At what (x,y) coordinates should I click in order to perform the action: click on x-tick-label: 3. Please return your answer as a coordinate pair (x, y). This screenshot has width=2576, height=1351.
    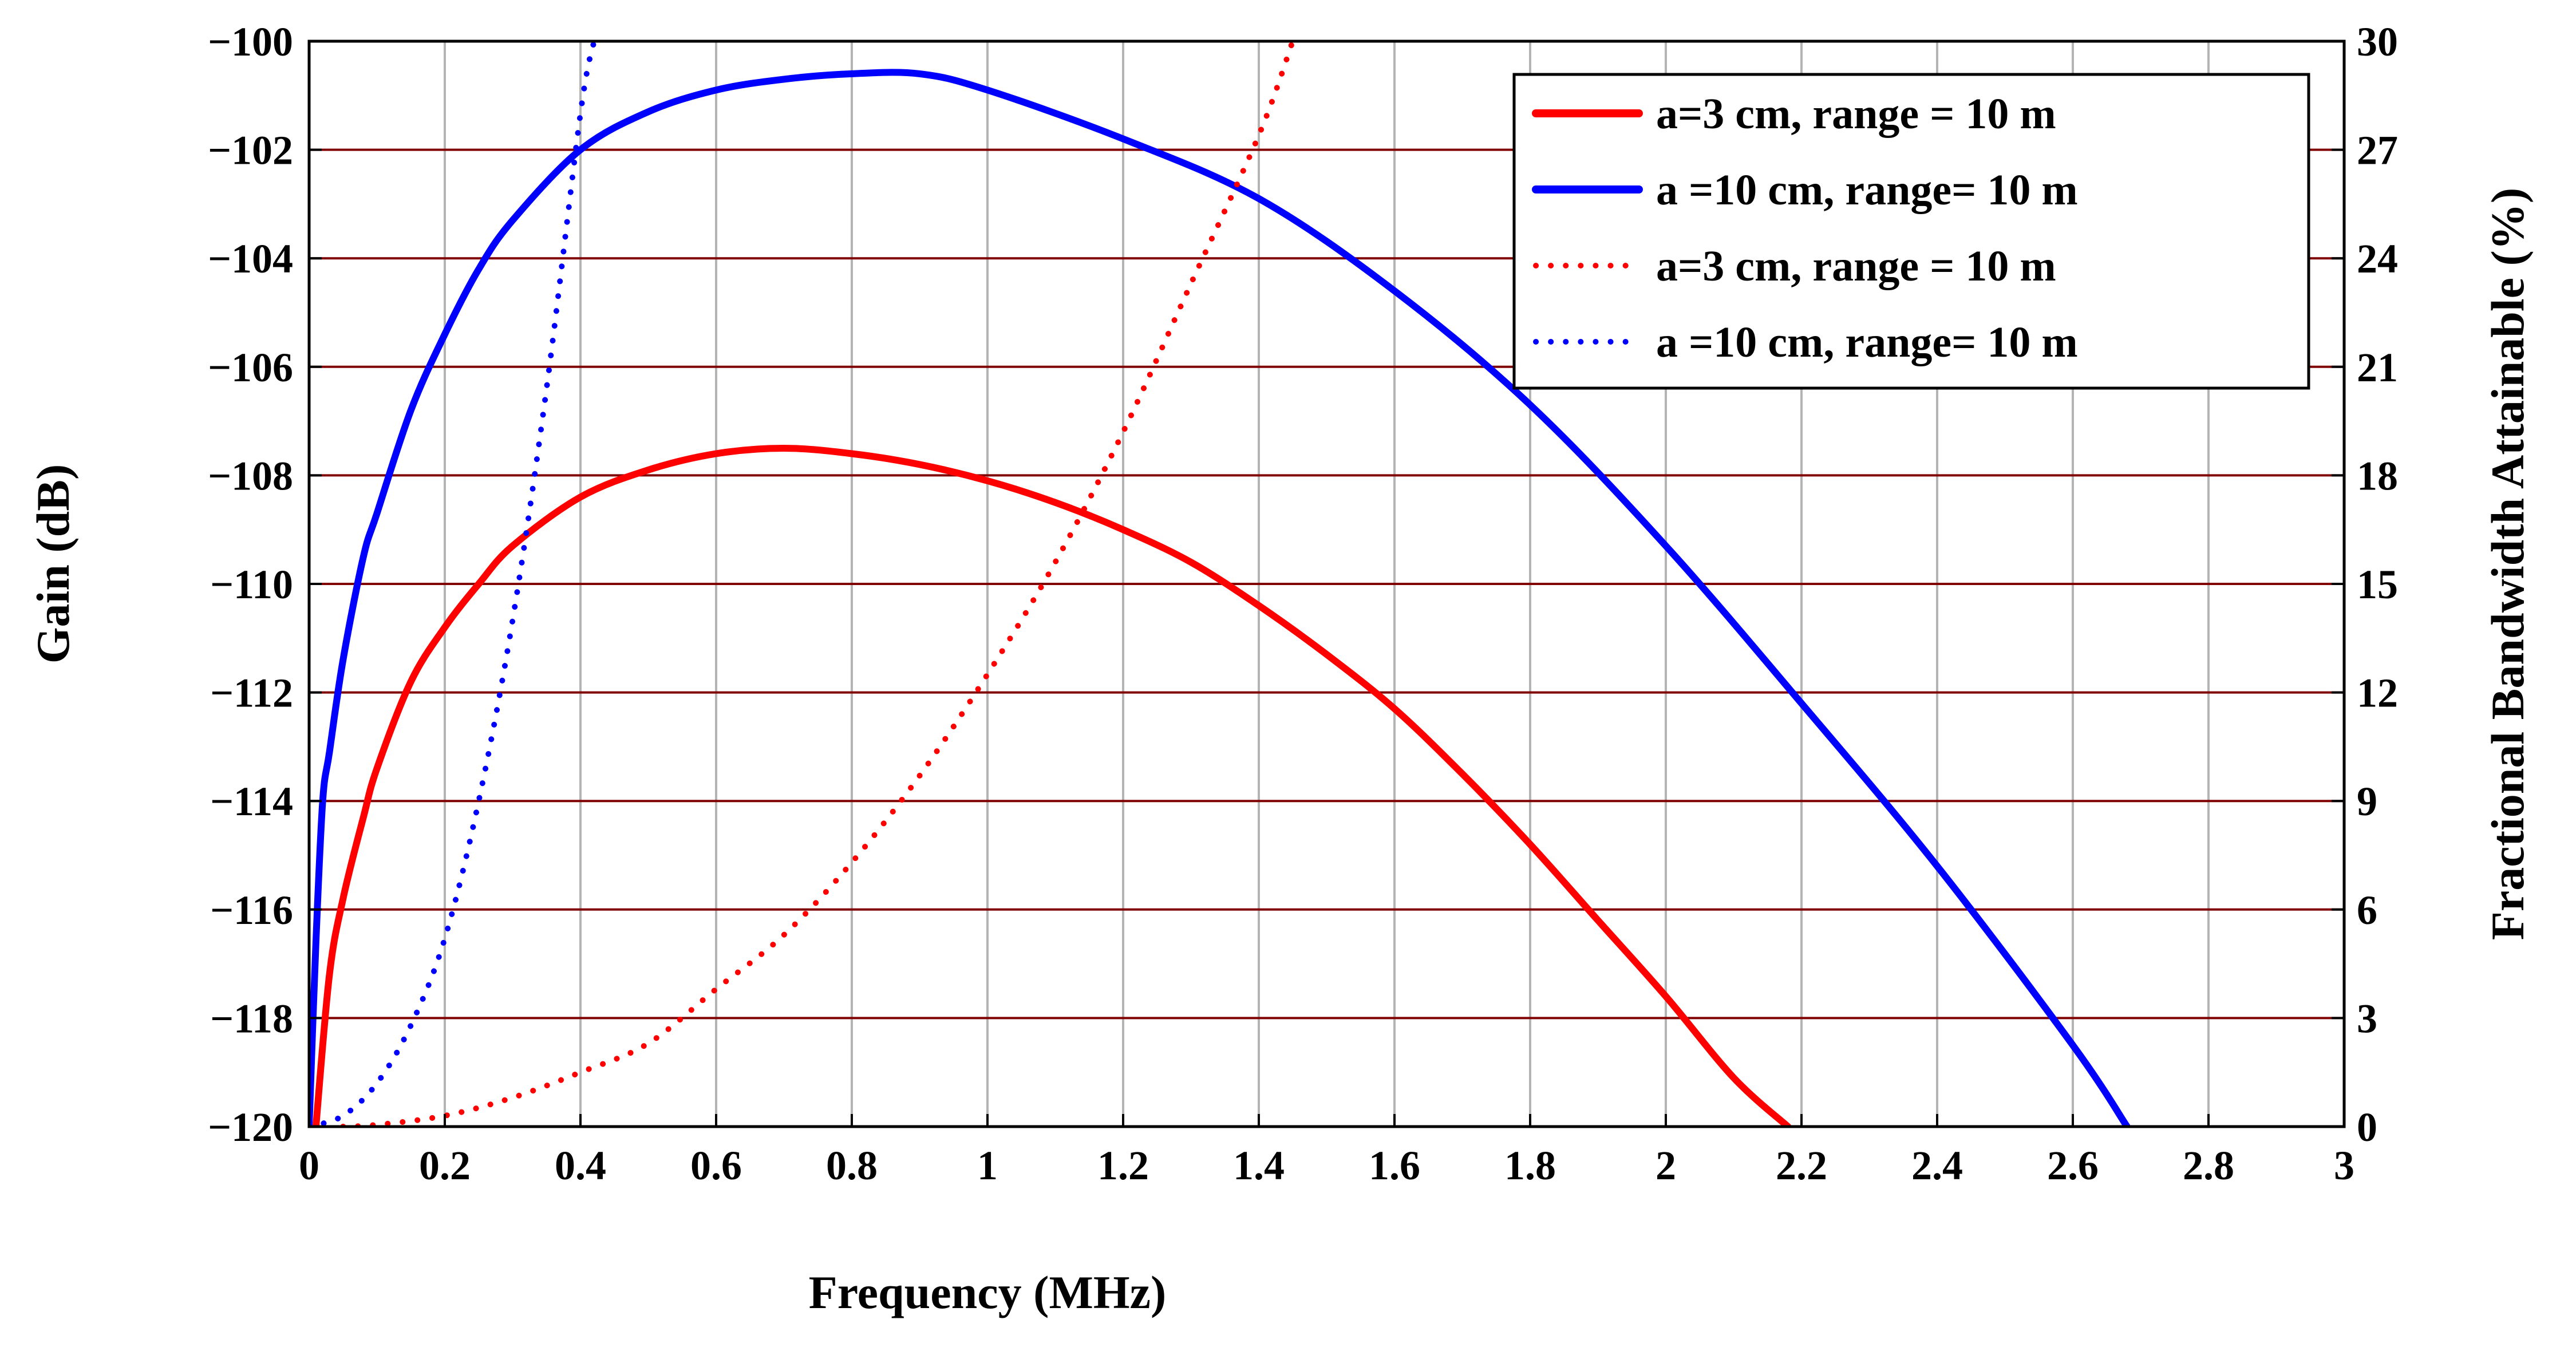
    Looking at the image, I should click on (2344, 1166).